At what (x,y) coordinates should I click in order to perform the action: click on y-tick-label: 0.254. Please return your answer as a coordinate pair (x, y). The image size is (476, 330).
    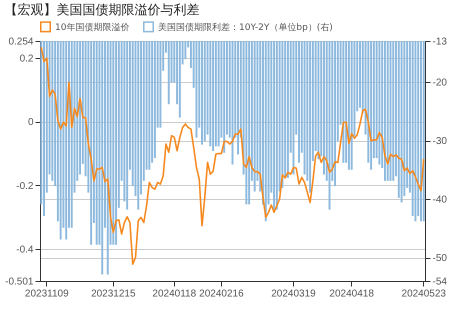
    Looking at the image, I should click on (21, 42).